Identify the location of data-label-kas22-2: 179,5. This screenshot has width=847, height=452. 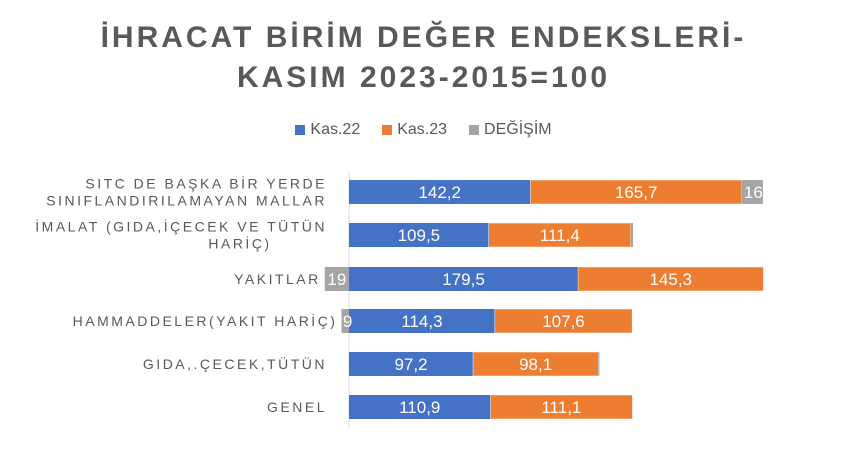
(463, 279).